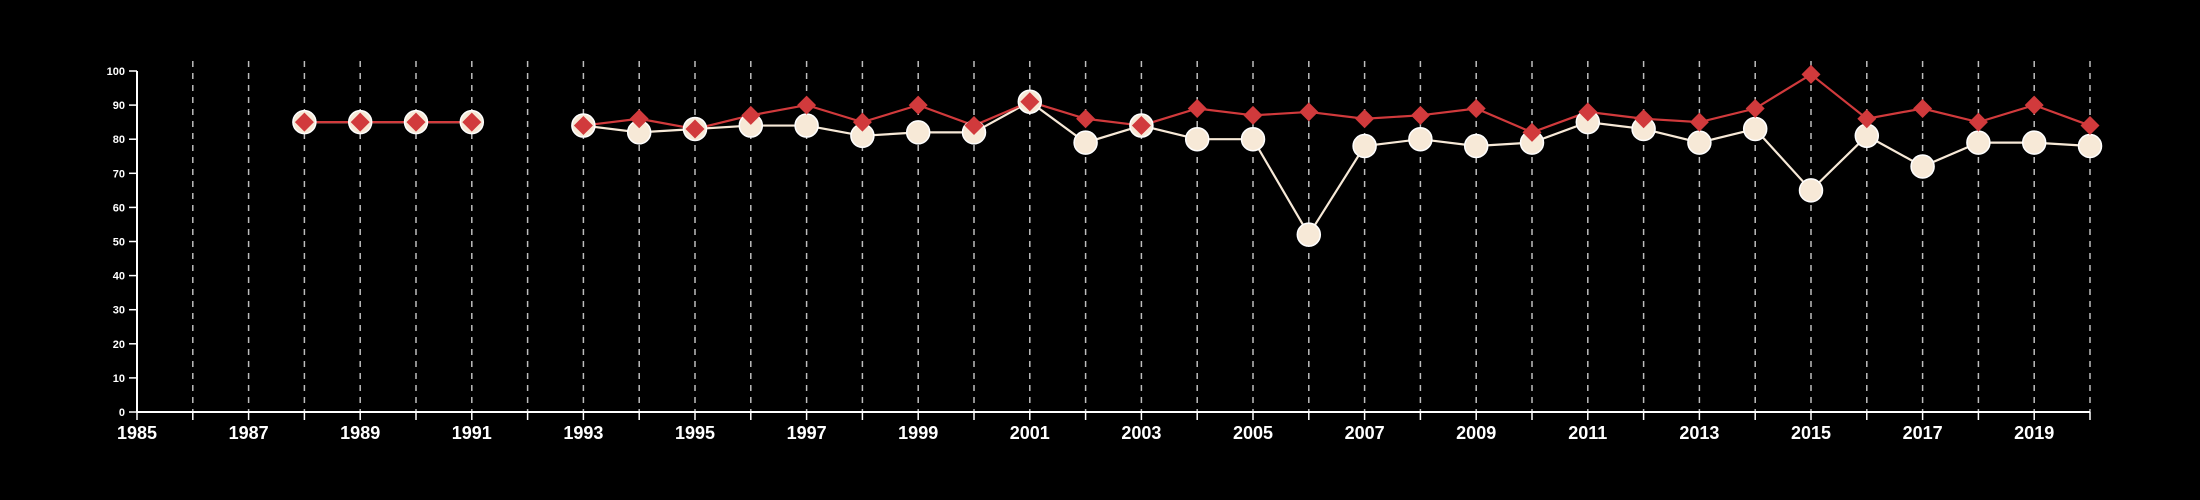 The height and width of the screenshot is (500, 2200). What do you see at coordinates (119, 140) in the screenshot?
I see `y-tick-label-80: 80` at bounding box center [119, 140].